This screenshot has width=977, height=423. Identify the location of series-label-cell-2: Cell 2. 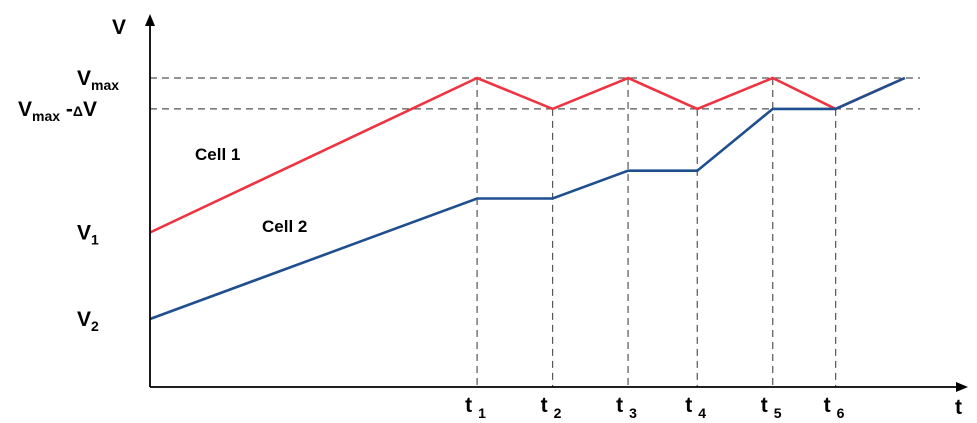
(284, 226).